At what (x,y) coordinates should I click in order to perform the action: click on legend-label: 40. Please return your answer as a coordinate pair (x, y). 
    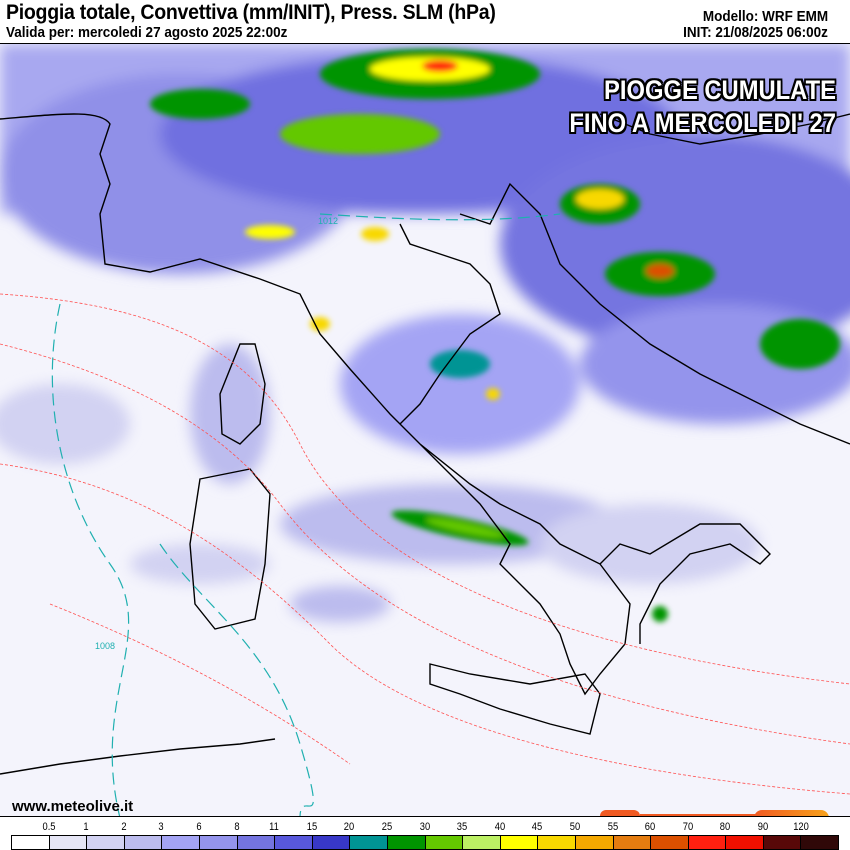
    Looking at the image, I should click on (500, 827).